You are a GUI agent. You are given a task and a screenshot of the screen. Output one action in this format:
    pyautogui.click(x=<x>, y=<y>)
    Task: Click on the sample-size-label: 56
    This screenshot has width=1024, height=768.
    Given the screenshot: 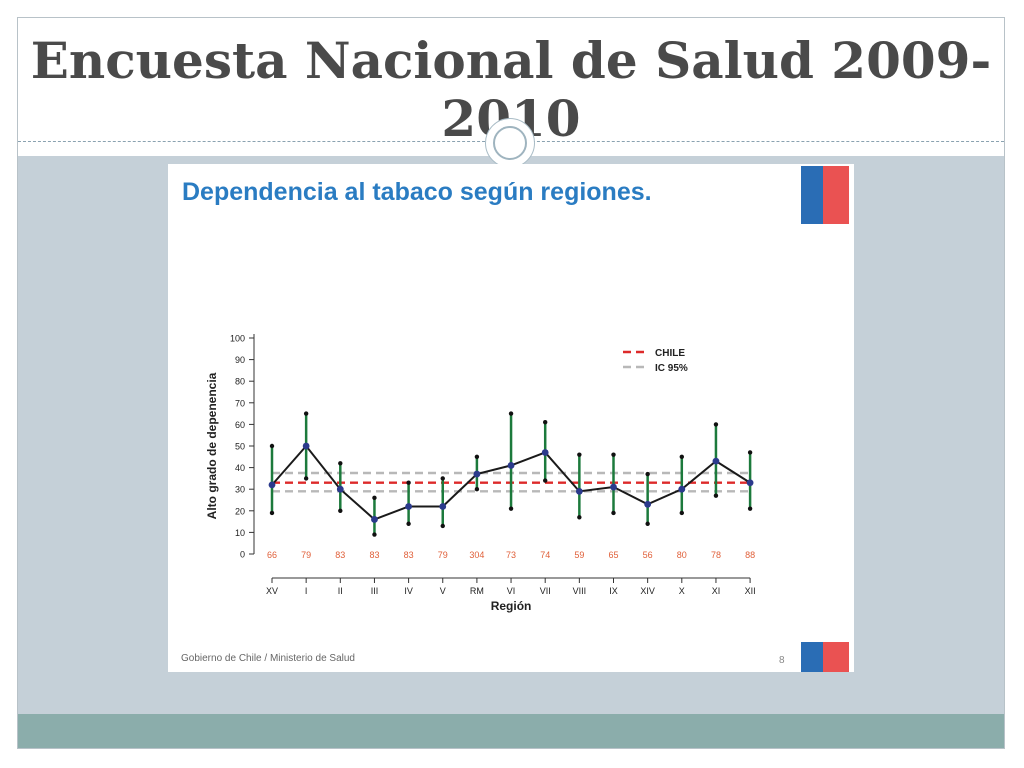 What is the action you would take?
    pyautogui.click(x=648, y=555)
    